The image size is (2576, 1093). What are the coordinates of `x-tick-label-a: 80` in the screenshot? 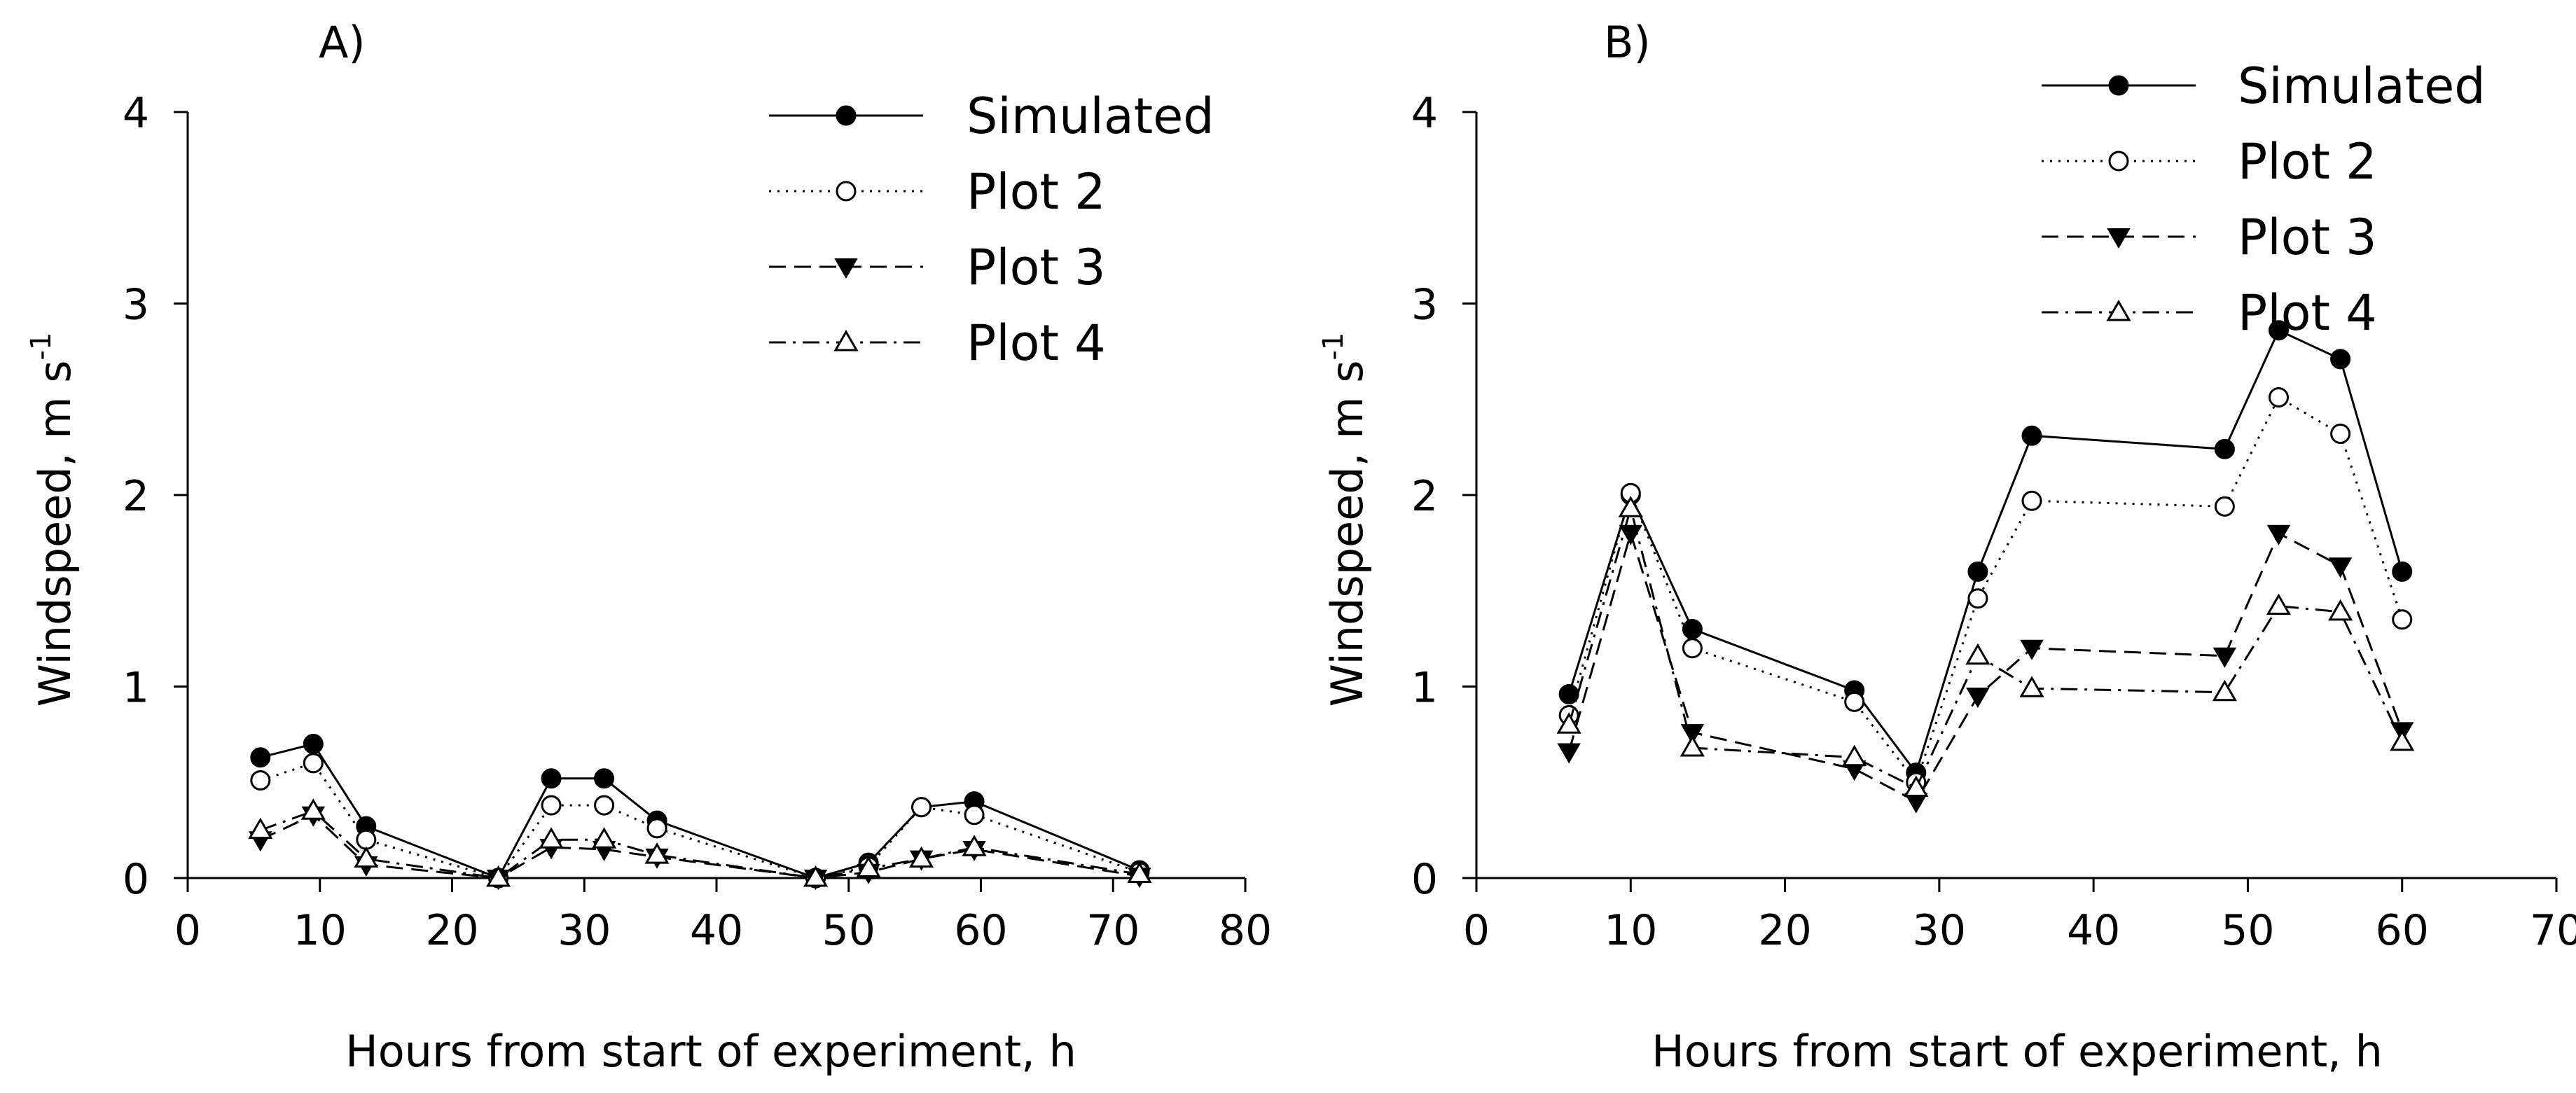 It's located at (1245, 931).